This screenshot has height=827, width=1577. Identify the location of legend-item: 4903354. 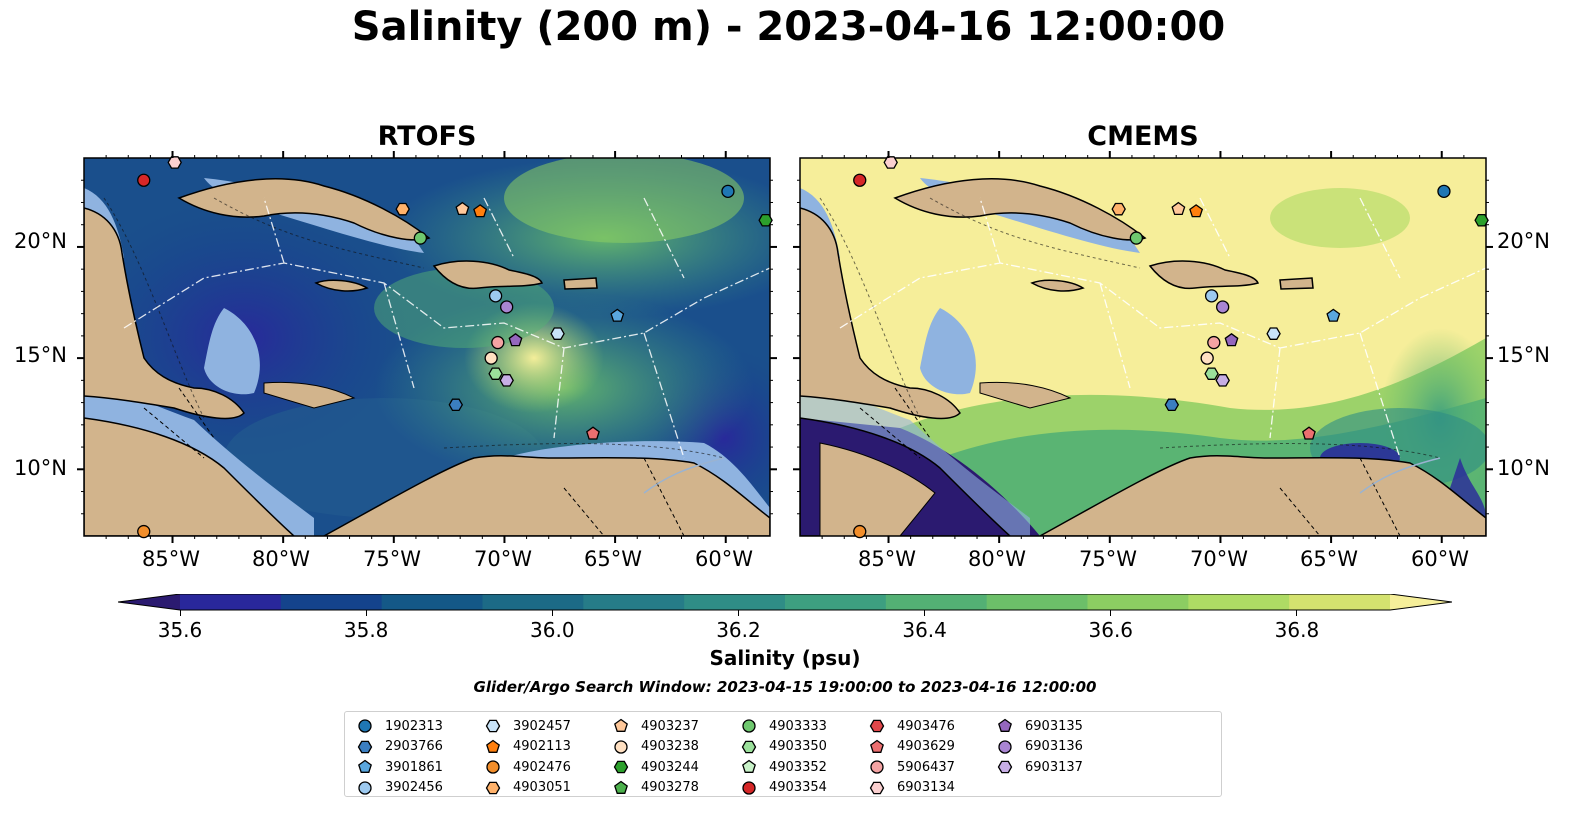
(783, 788).